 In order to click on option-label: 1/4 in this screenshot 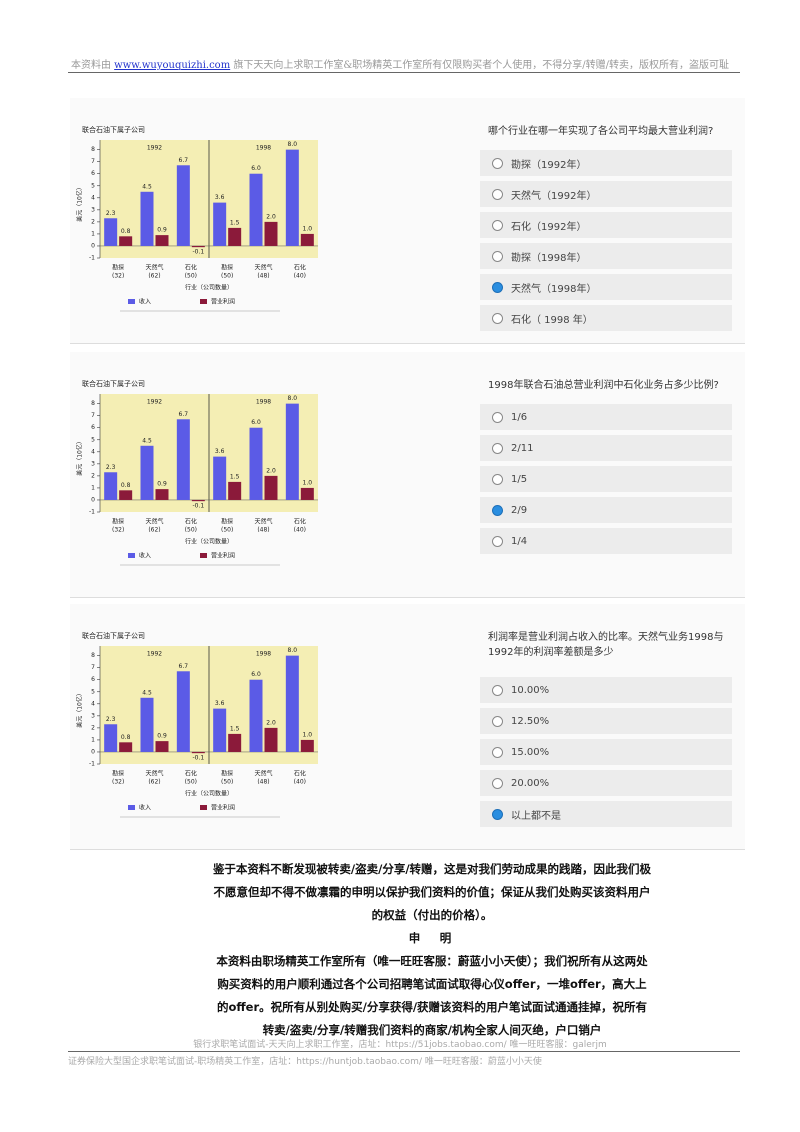, I will do `click(519, 541)`.